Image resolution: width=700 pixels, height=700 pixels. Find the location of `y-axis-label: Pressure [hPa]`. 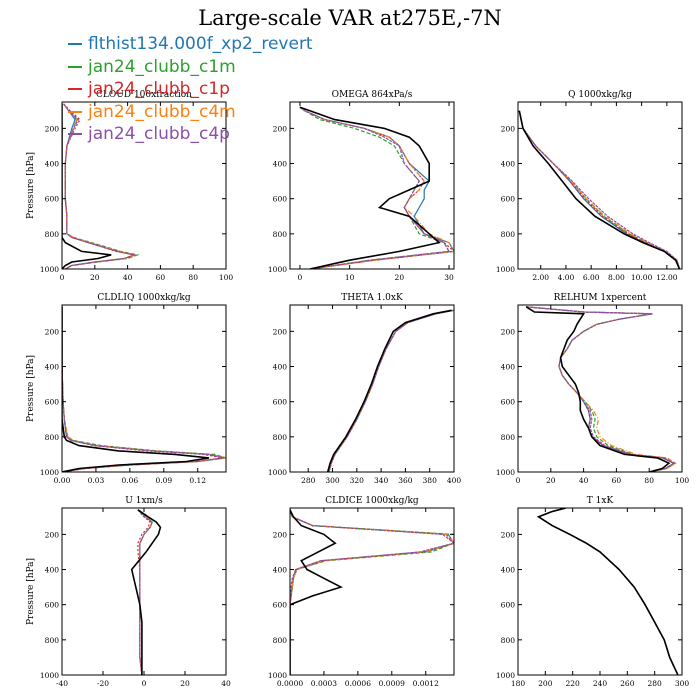

y-axis-label: Pressure [hPa] is located at coordinates (31, 185).